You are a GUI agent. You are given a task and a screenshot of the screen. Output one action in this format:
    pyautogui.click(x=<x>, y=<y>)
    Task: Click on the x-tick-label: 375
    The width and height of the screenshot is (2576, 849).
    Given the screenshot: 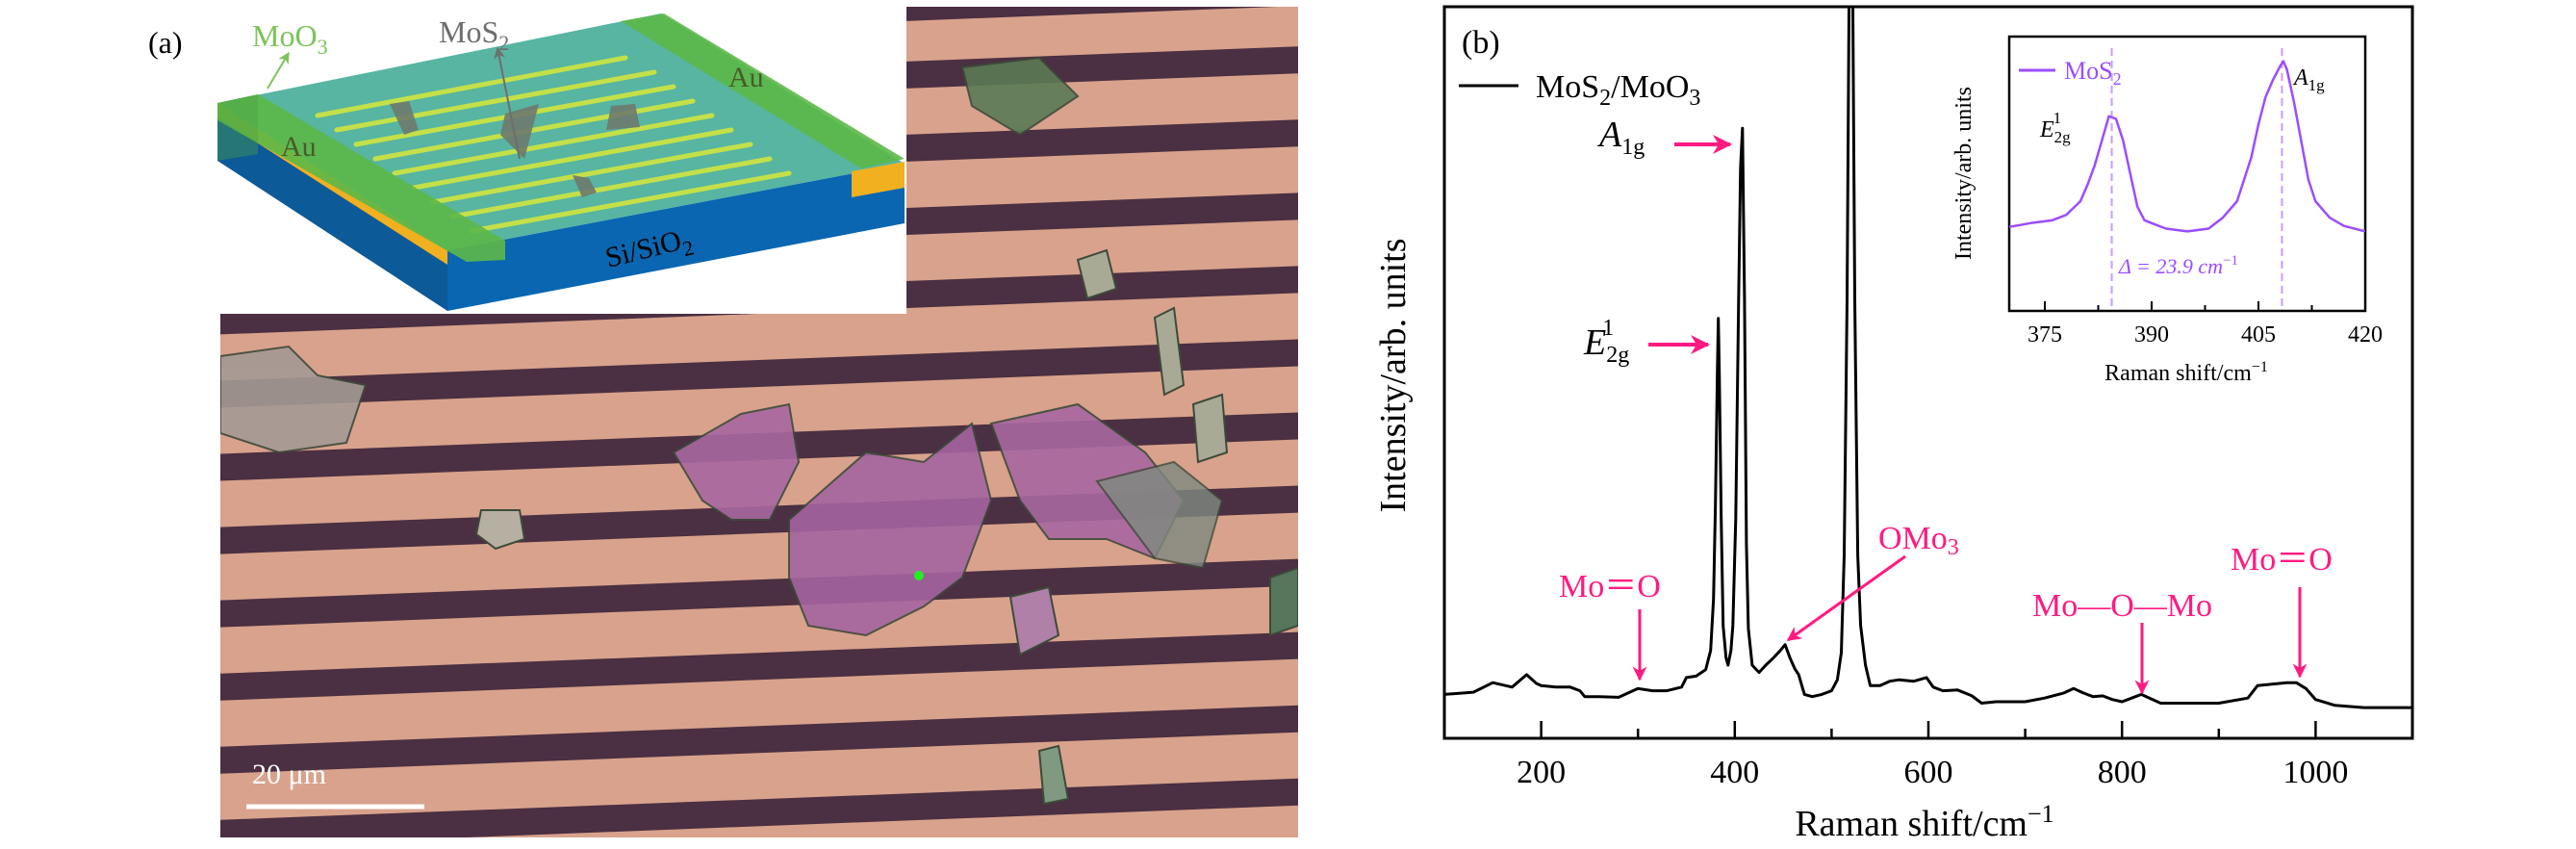 What is the action you would take?
    pyautogui.click(x=2045, y=335)
    